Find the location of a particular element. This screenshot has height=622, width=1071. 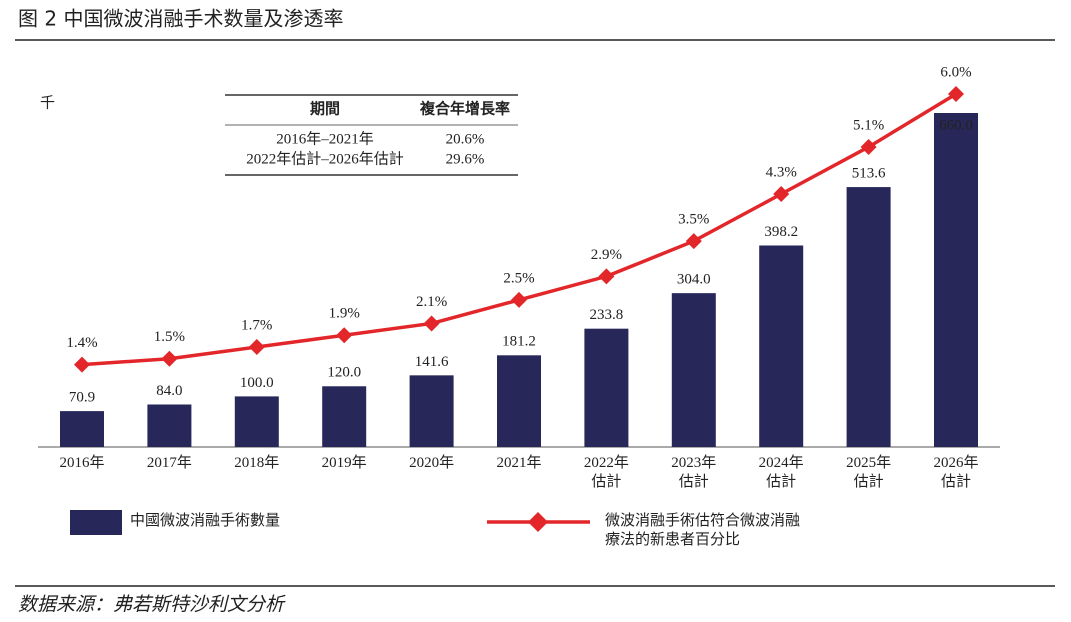

data-label: 398.2 is located at coordinates (781, 232).